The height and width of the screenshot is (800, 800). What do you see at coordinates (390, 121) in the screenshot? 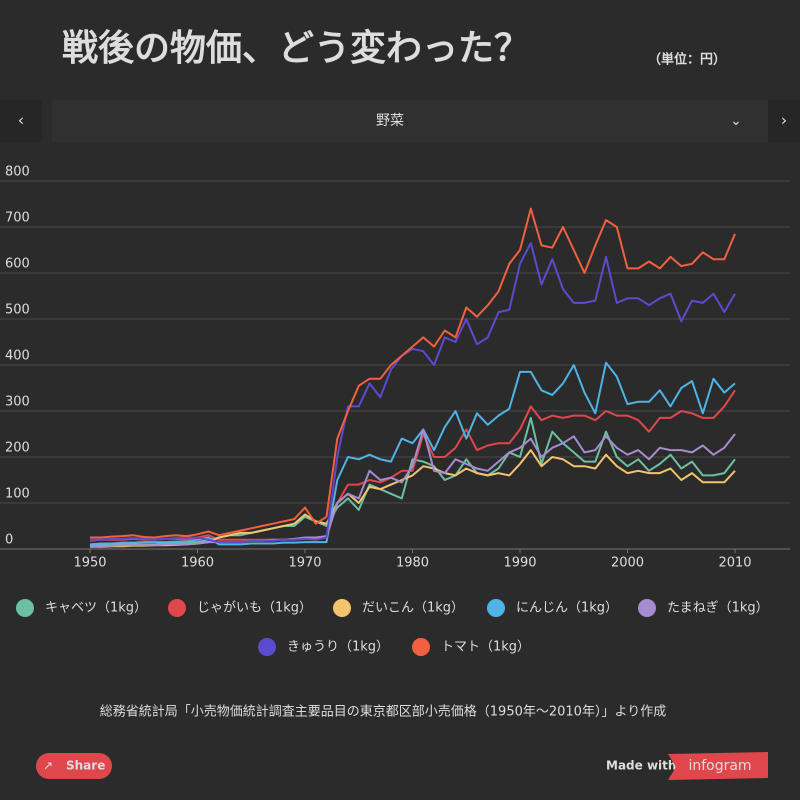
I see `dropdown-label: 野菜` at bounding box center [390, 121].